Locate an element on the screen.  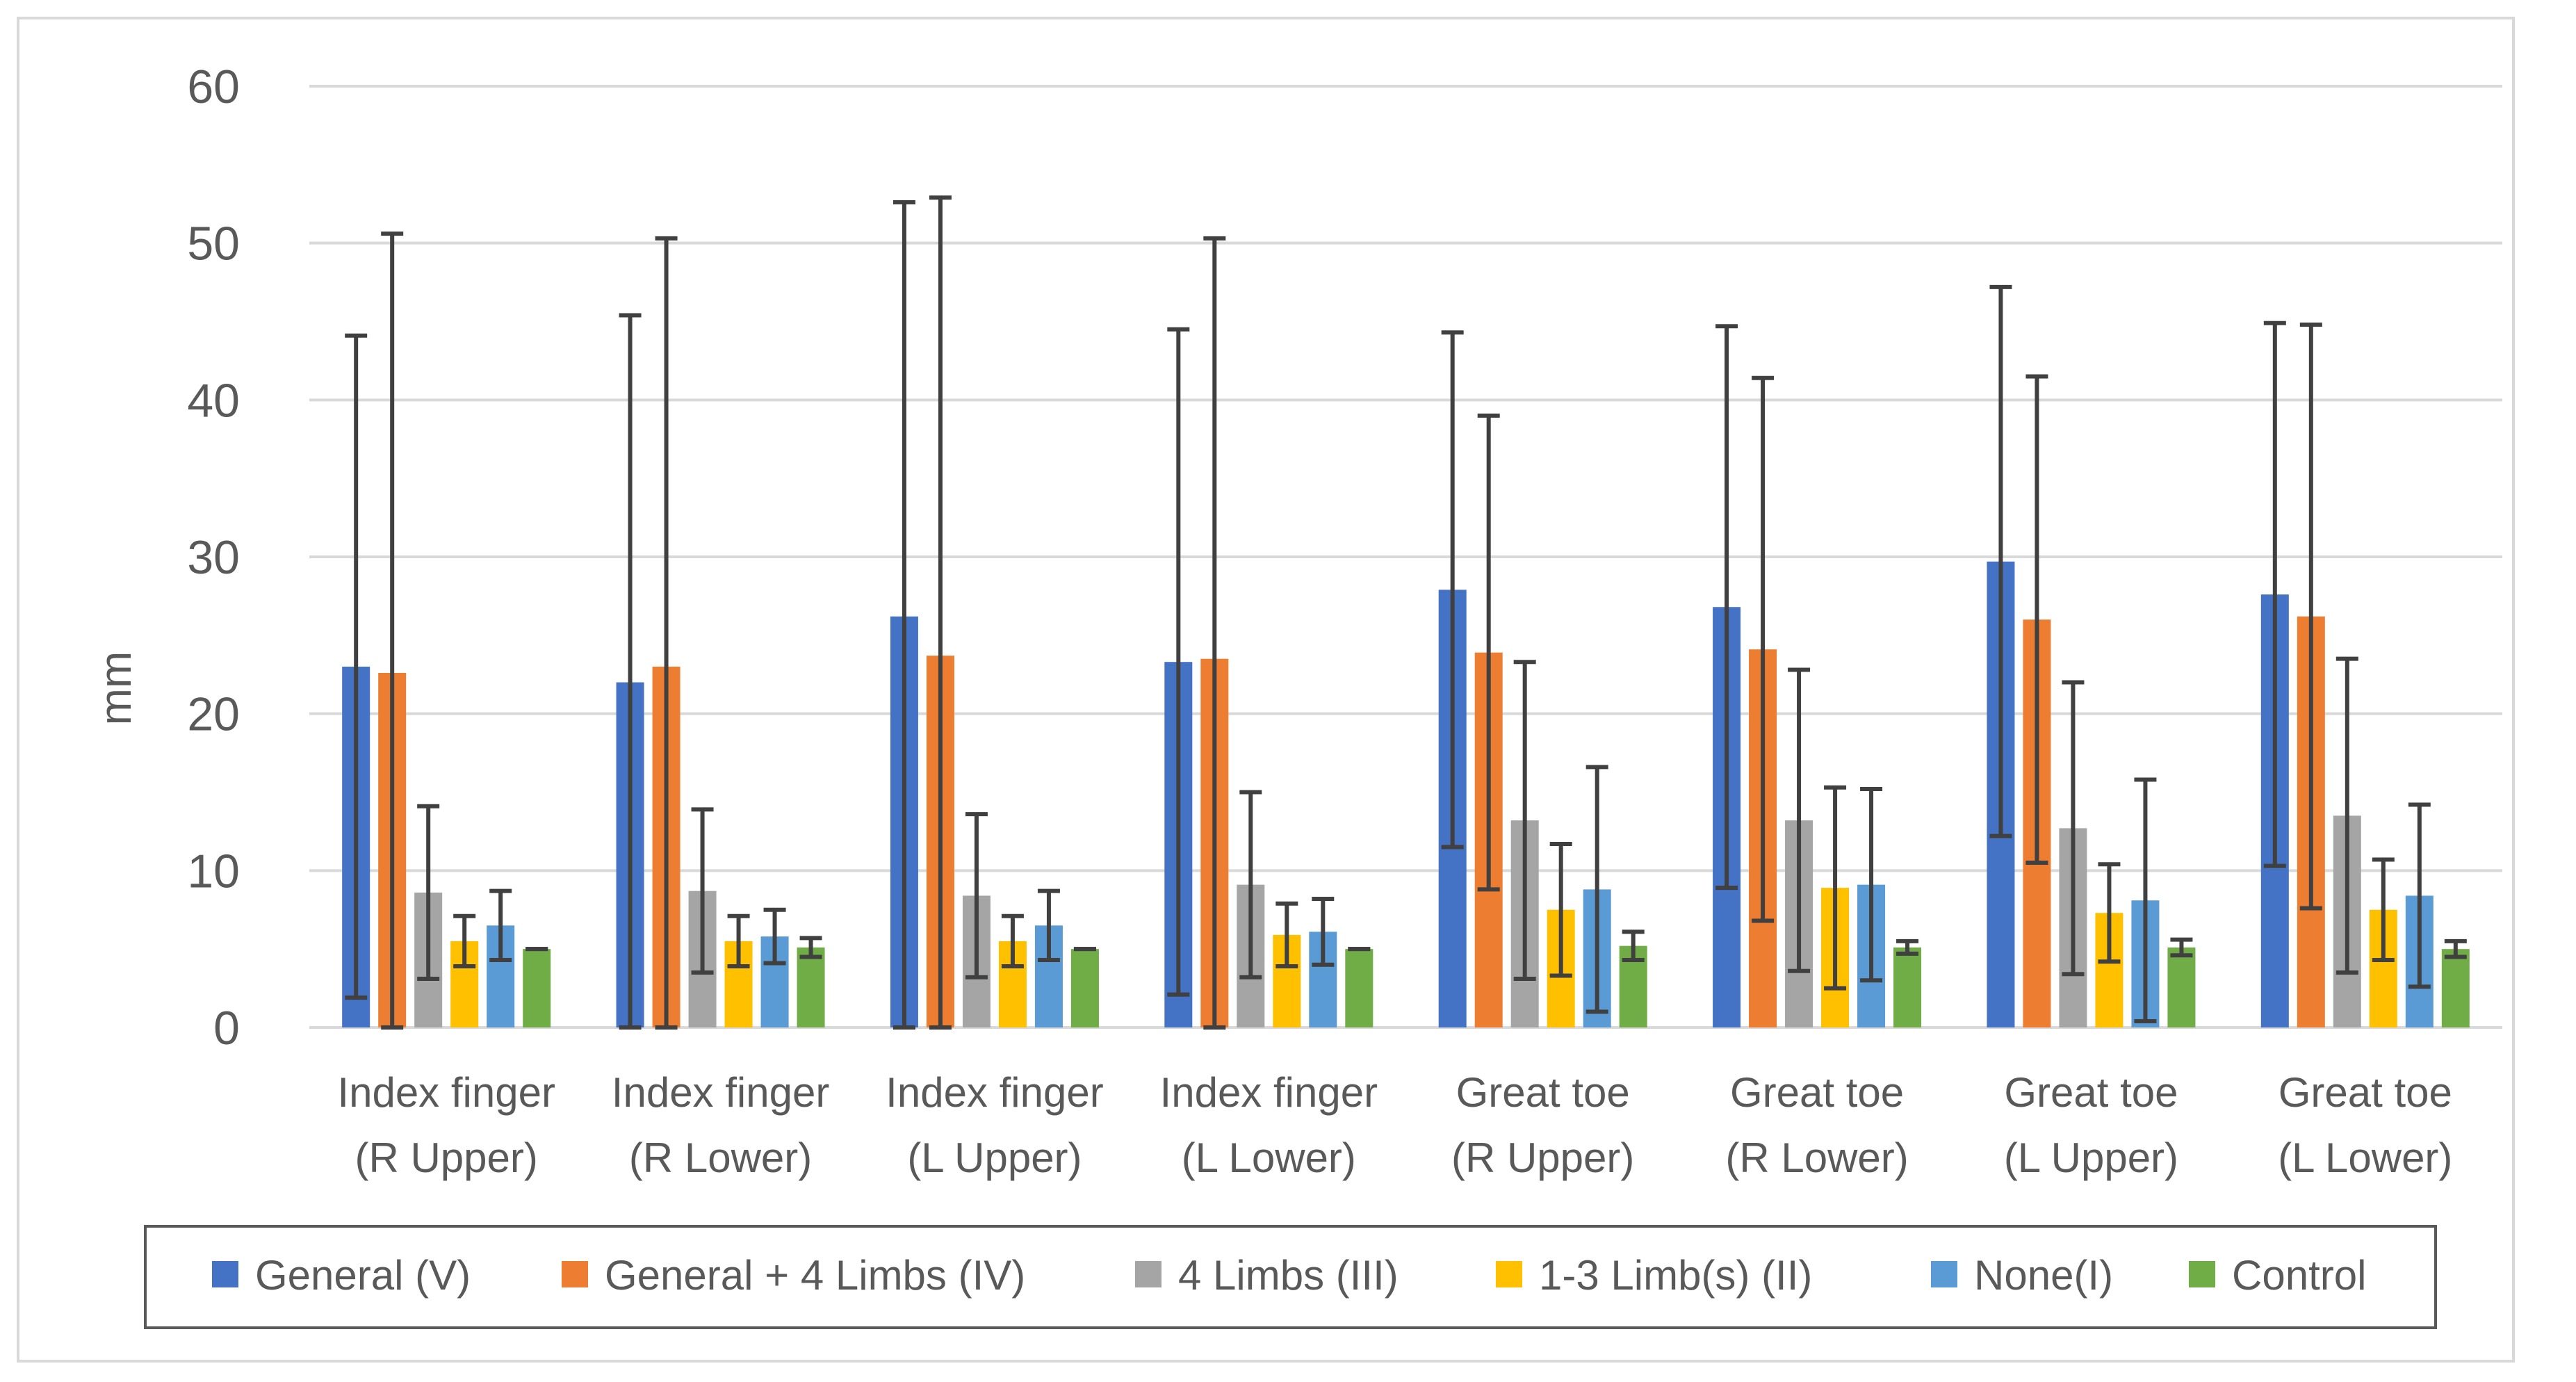
y-axis-ticks: 0 10 20 30 40 50 60 is located at coordinates (214, 557).